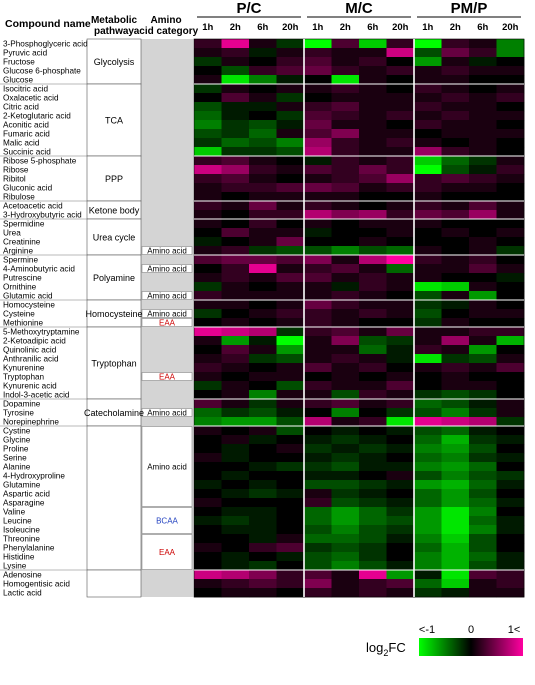  What do you see at coordinates (19, 62) in the screenshot?
I see `compound-name: Fructose` at bounding box center [19, 62].